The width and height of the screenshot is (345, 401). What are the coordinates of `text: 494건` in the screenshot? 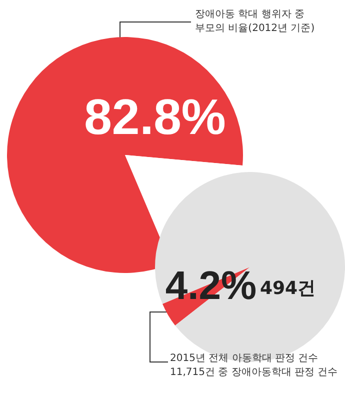 It's located at (288, 288).